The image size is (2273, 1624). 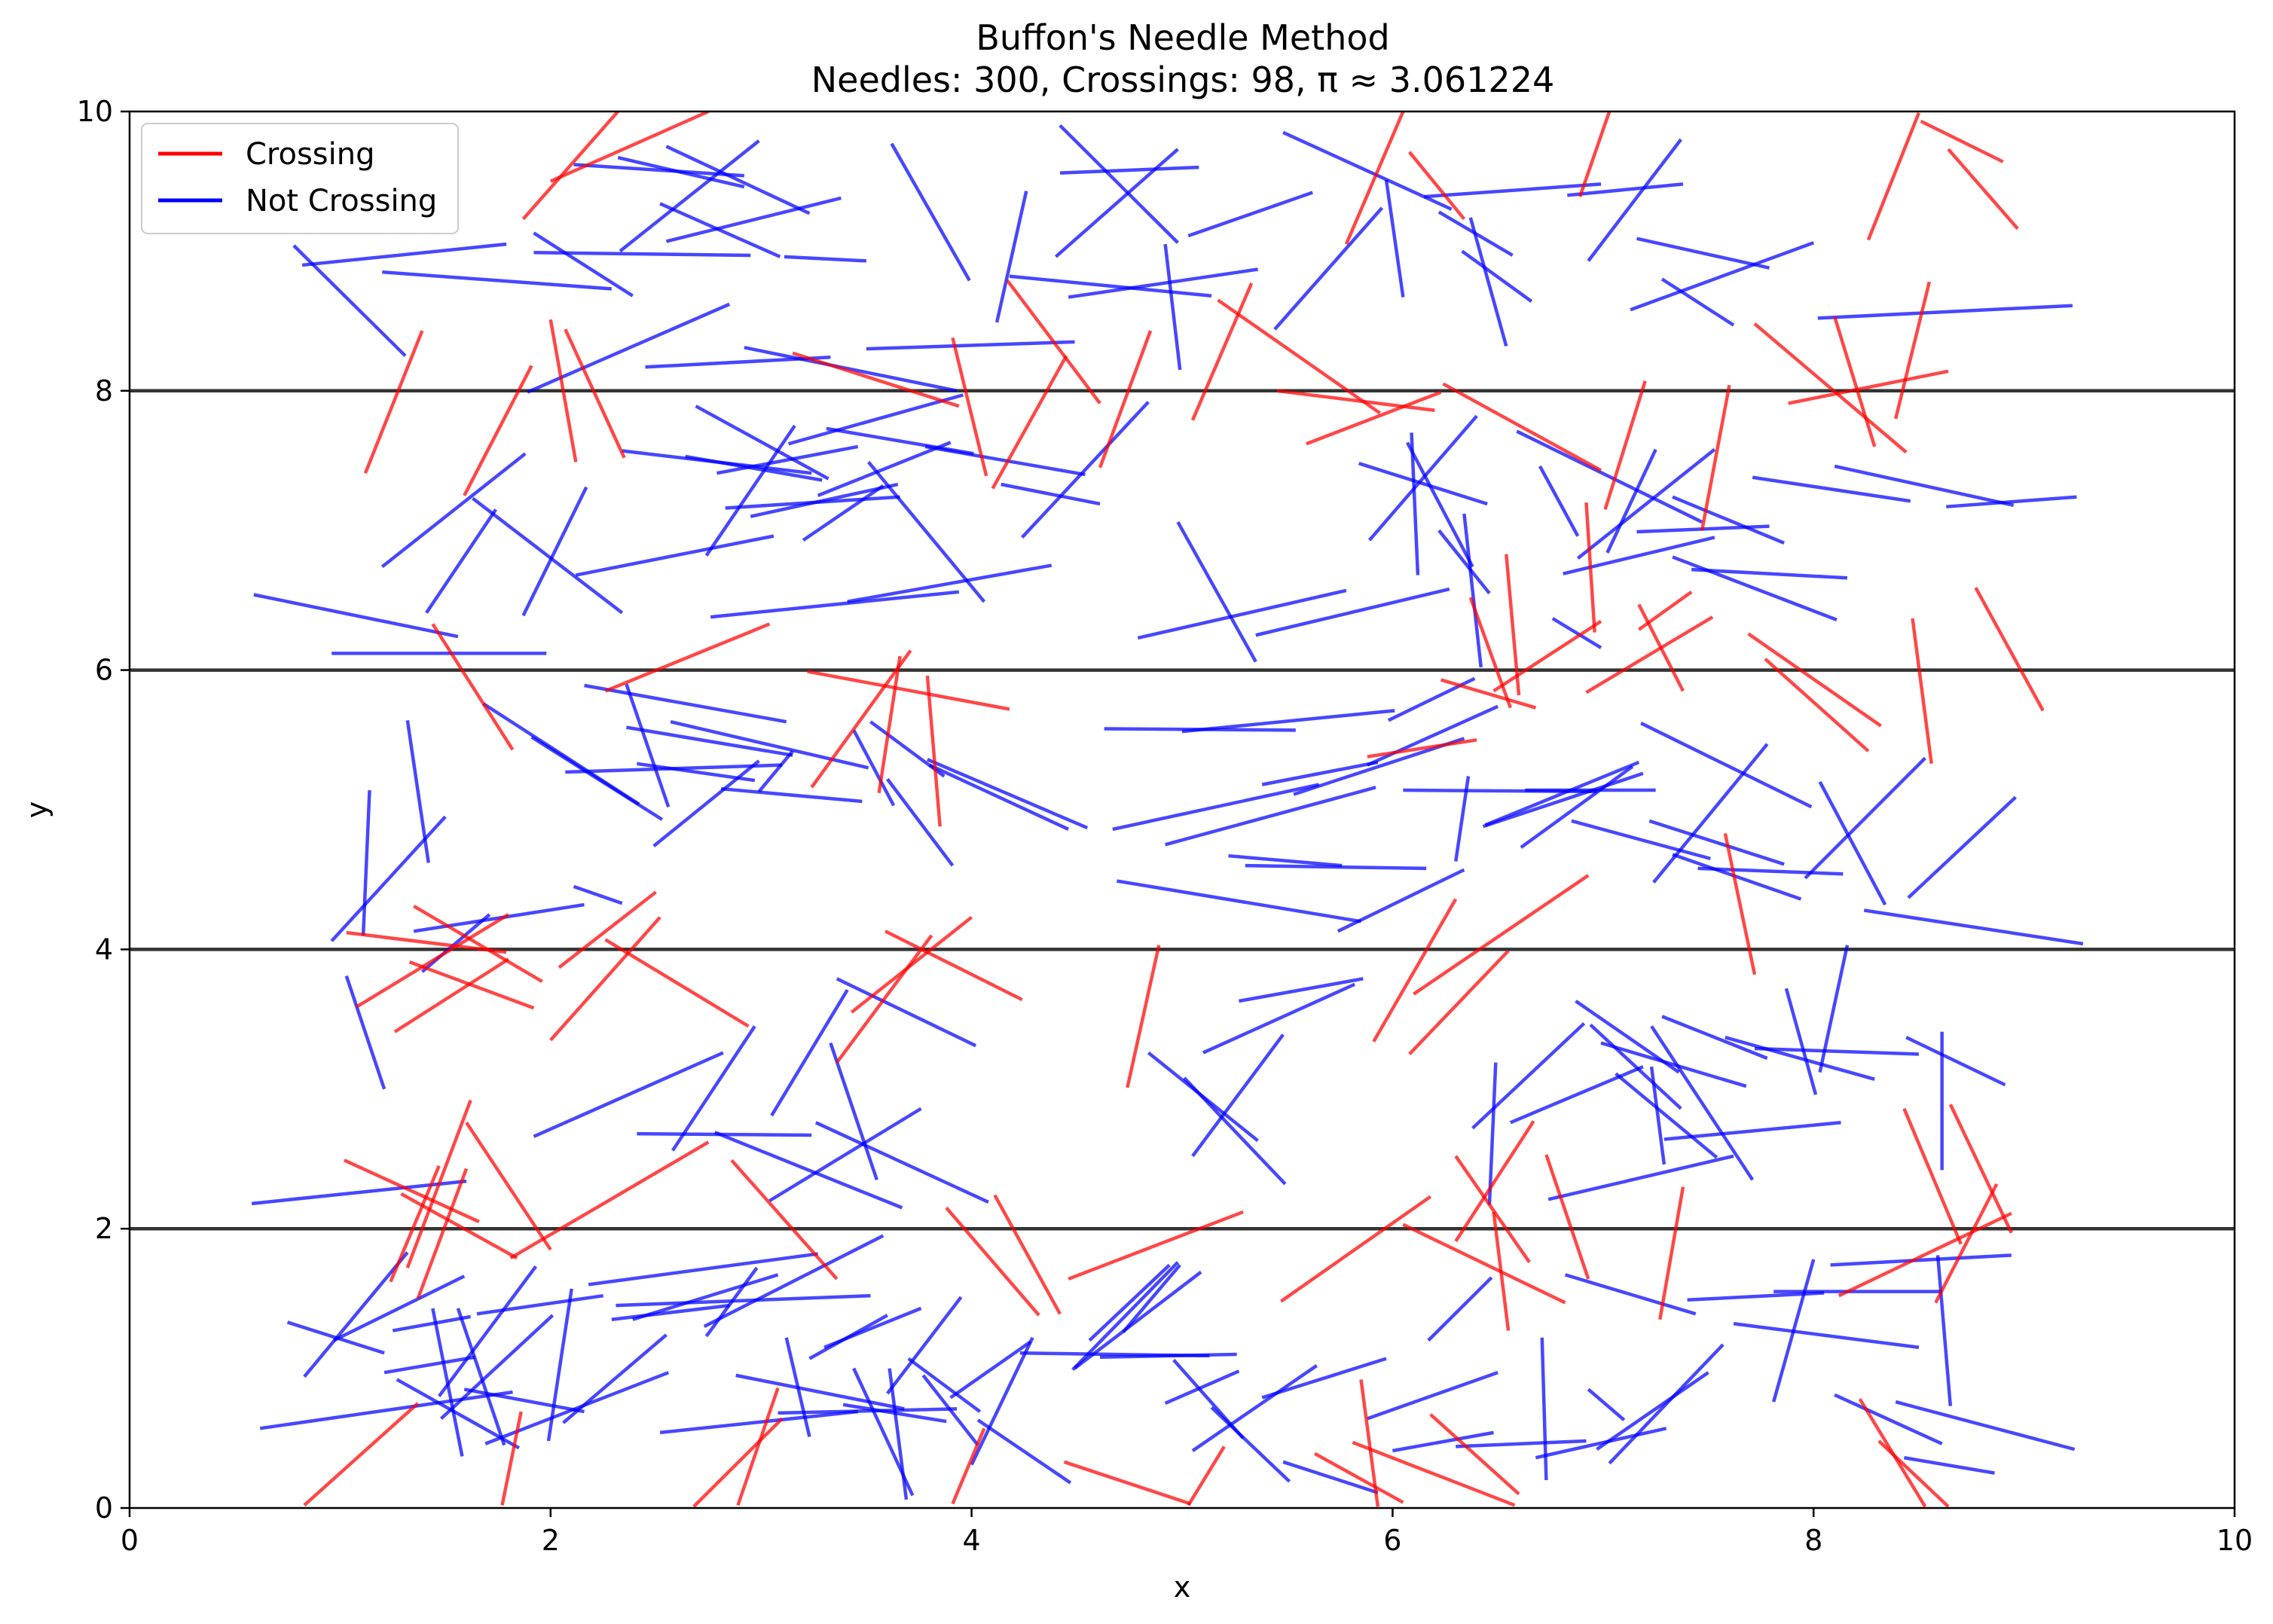 What do you see at coordinates (104, 950) in the screenshot?
I see `y-tick-label: 4` at bounding box center [104, 950].